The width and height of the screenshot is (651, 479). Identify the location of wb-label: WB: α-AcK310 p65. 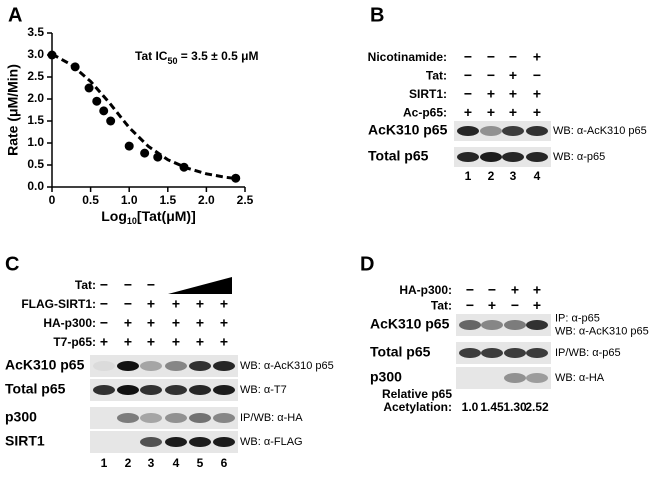
(287, 366).